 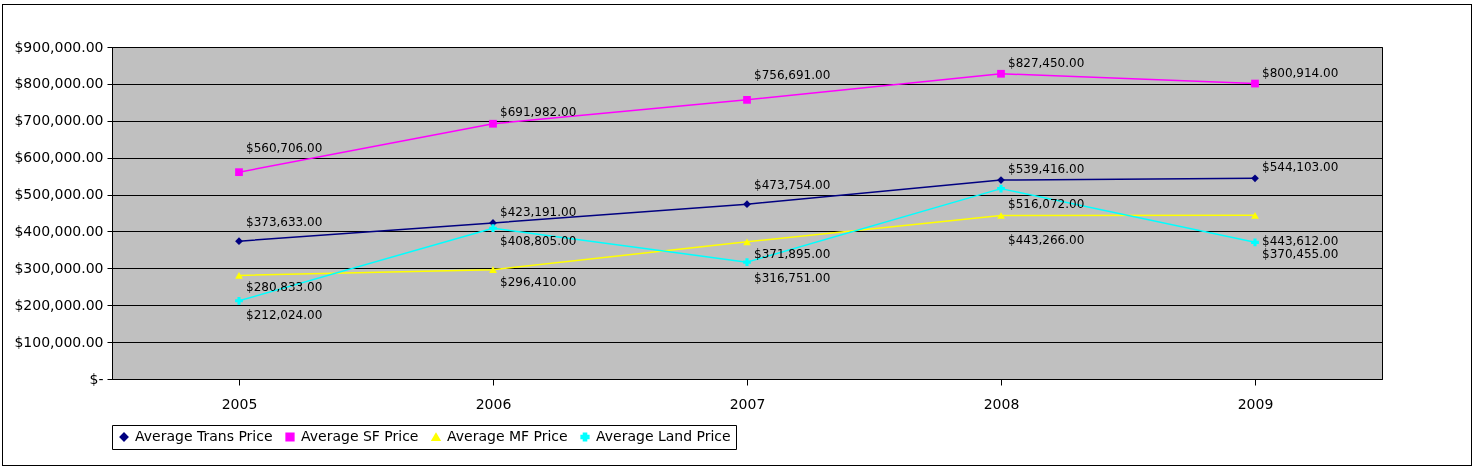 What do you see at coordinates (59, 230) in the screenshot?
I see `y-tick-label: $400,000.00` at bounding box center [59, 230].